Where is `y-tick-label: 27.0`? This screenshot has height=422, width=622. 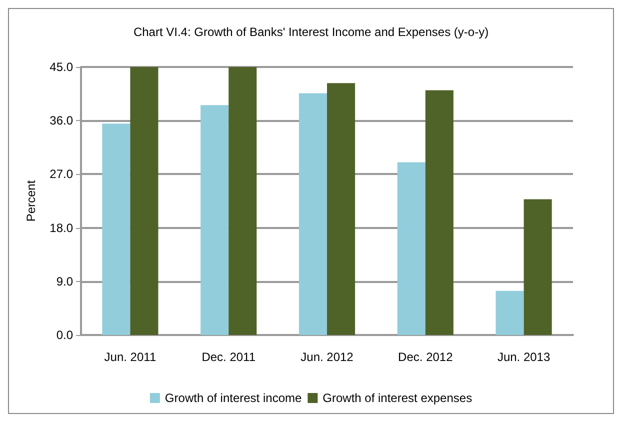
y-tick-label: 27.0 is located at coordinates (62, 174).